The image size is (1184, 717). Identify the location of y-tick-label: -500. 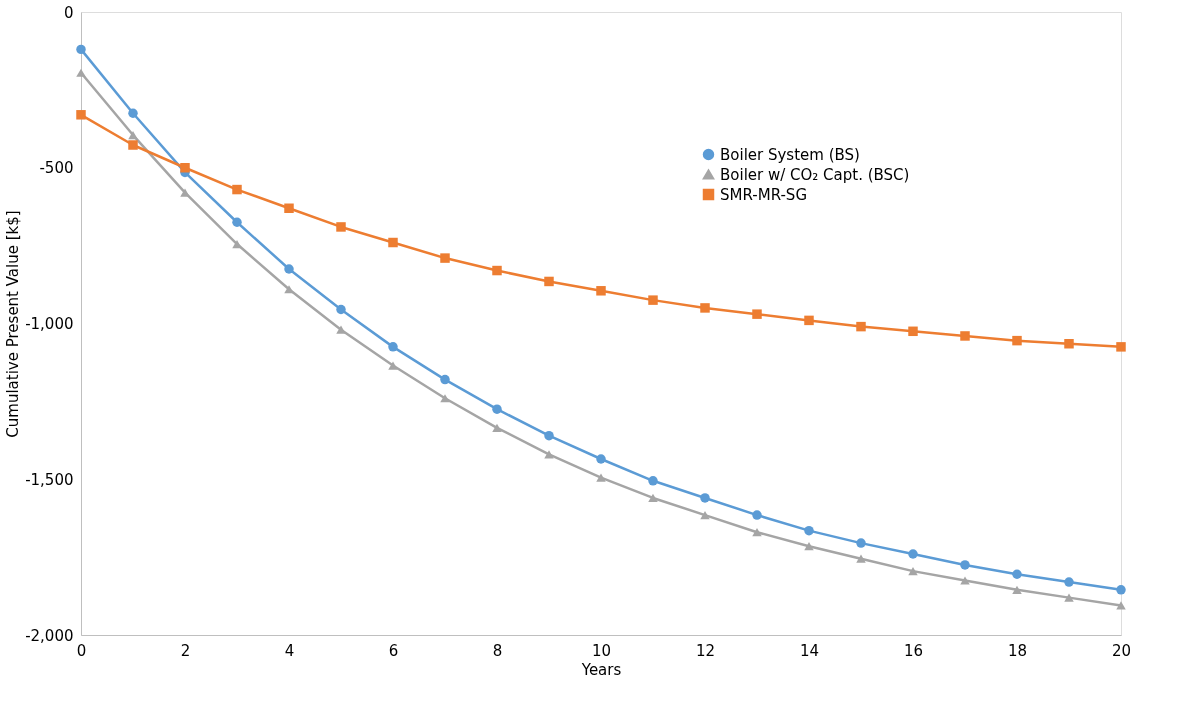
(56, 168).